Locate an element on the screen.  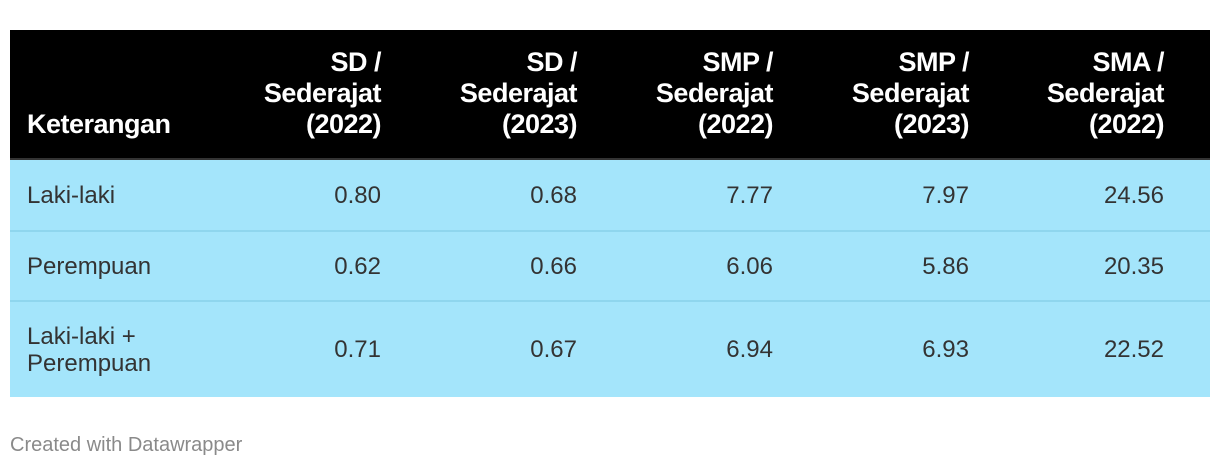
table-cell: 0.66 is located at coordinates (553, 266).